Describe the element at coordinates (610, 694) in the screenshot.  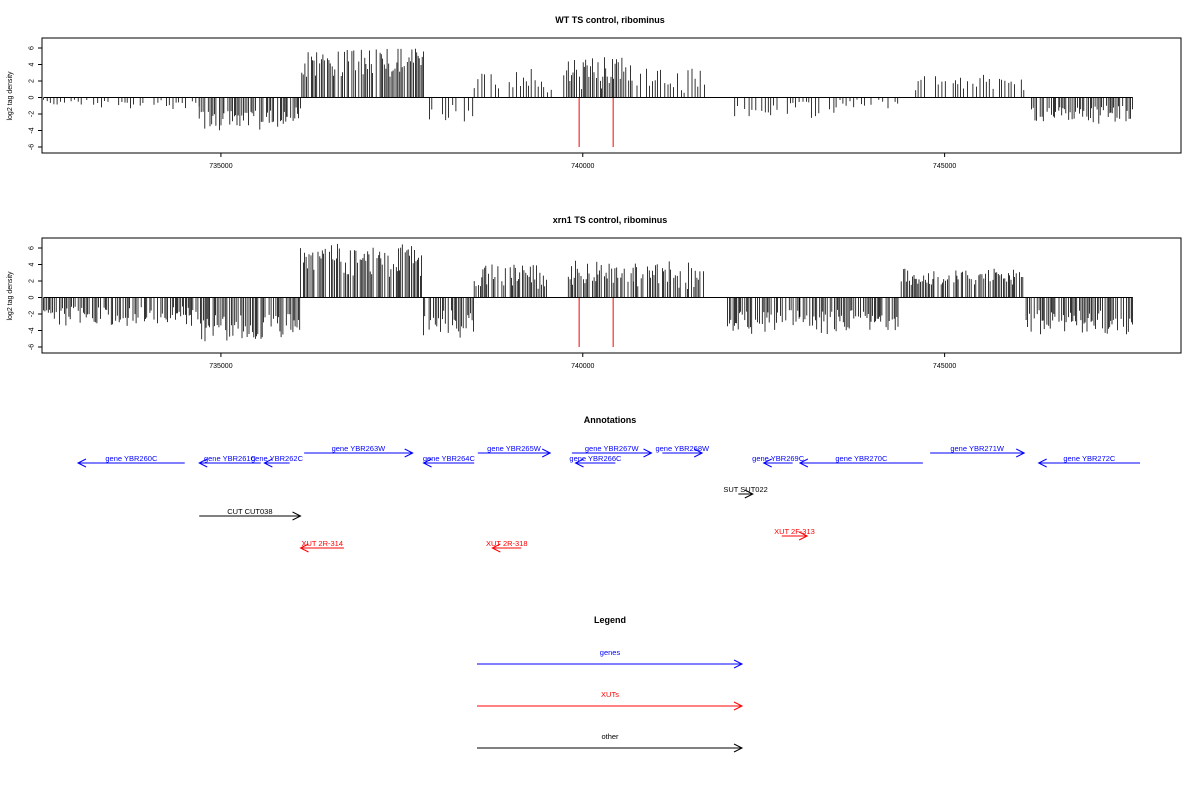
I see `legend-label: XUTs` at that location.